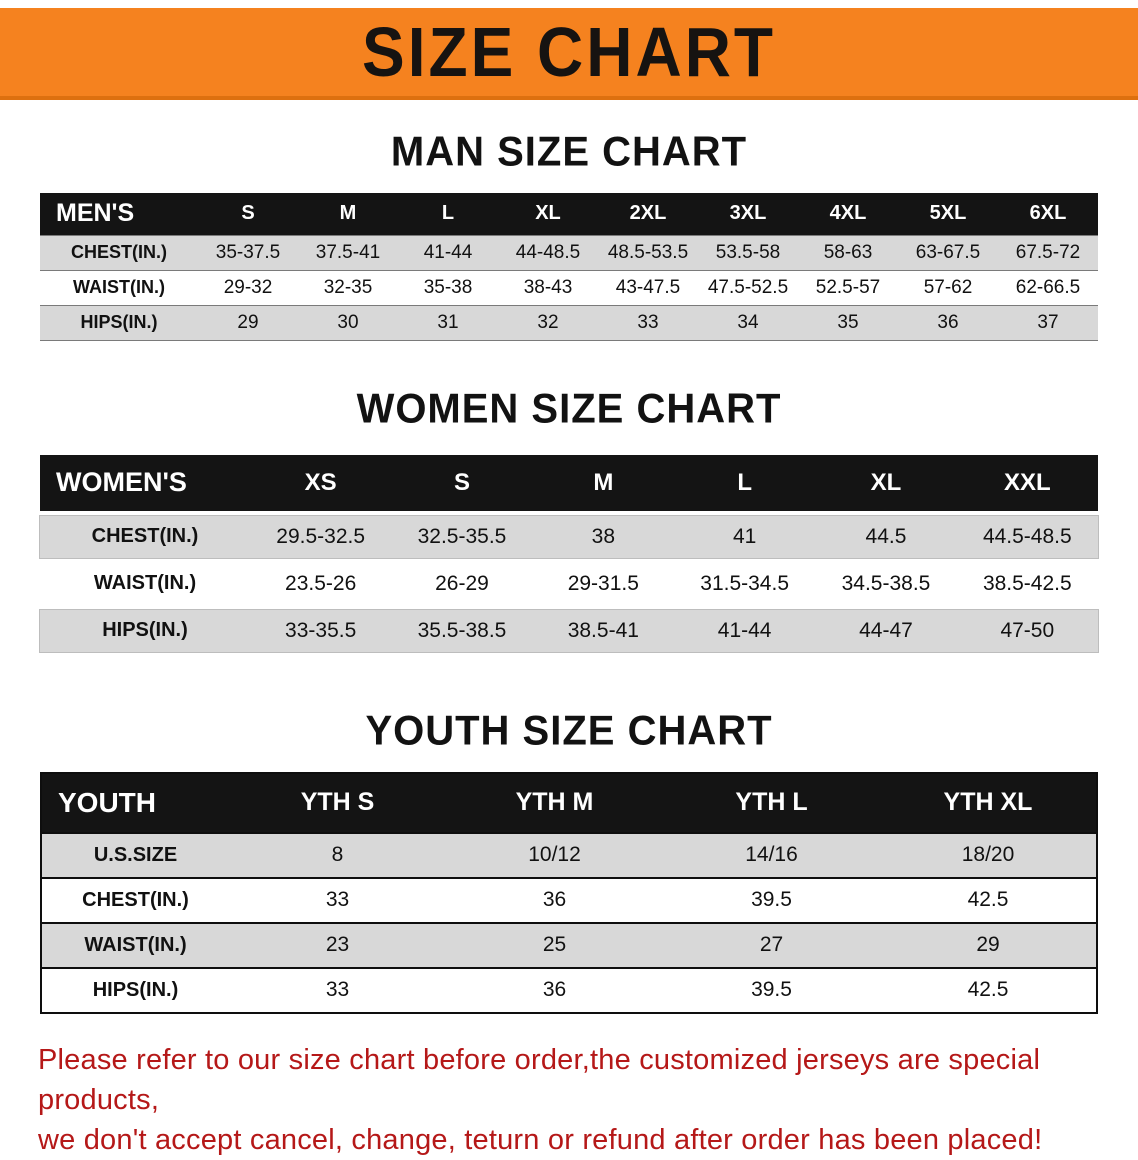 The image size is (1138, 1160). Describe the element at coordinates (1048, 252) in the screenshot. I see `size-value-cell: 67.5-72` at that location.